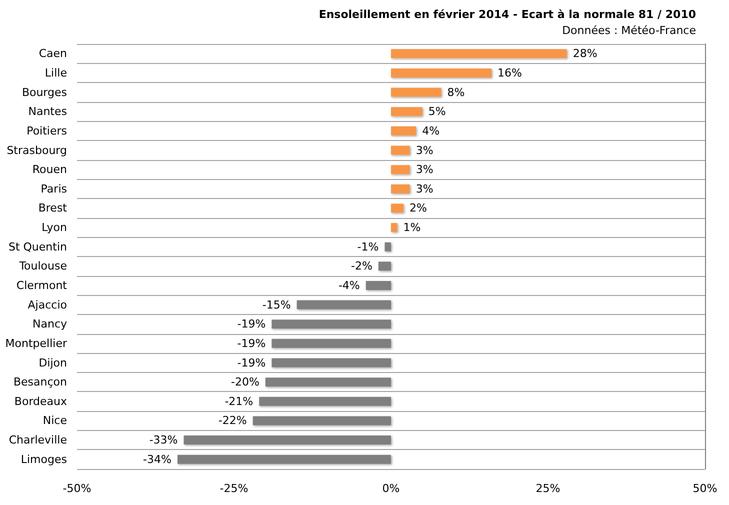  What do you see at coordinates (548, 488) in the screenshot?
I see `x-tick-label: 25%` at bounding box center [548, 488].